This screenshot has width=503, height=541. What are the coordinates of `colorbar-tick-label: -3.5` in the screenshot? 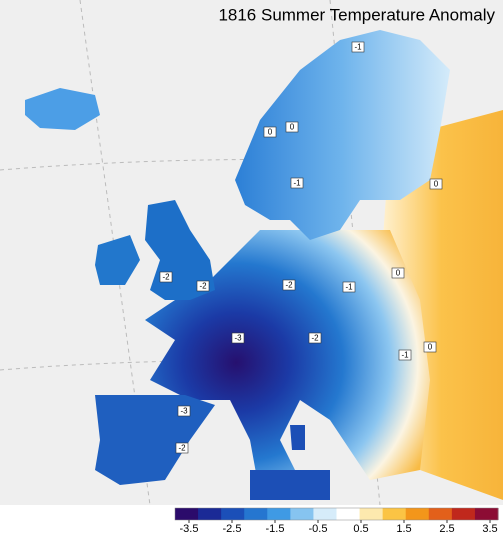 It's located at (189, 529).